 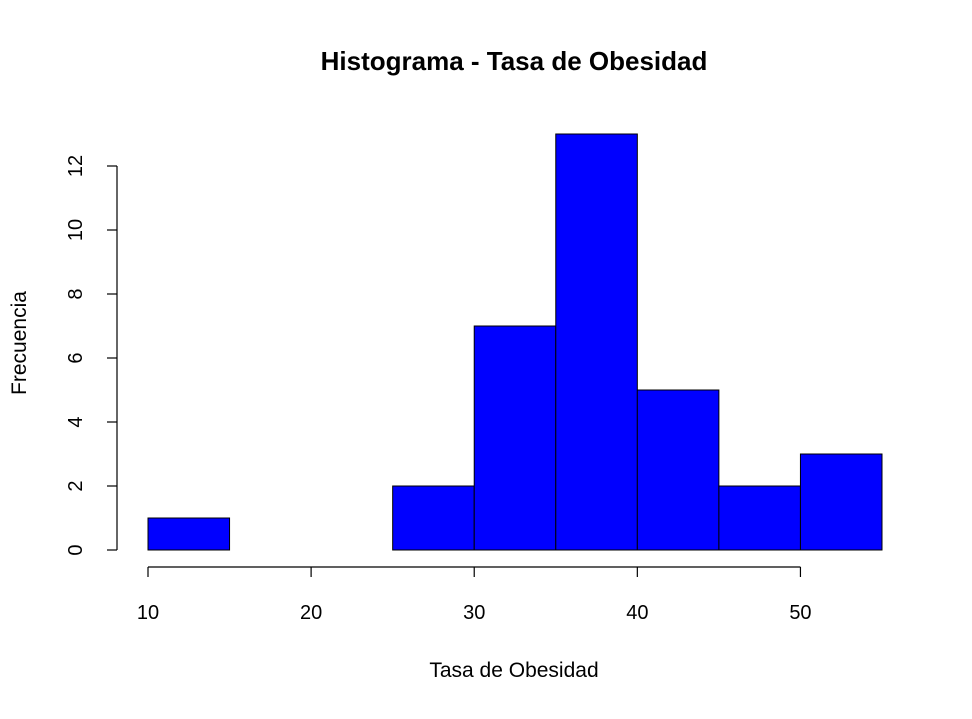 What do you see at coordinates (76, 421) in the screenshot?
I see `y-tick-label: 4` at bounding box center [76, 421].